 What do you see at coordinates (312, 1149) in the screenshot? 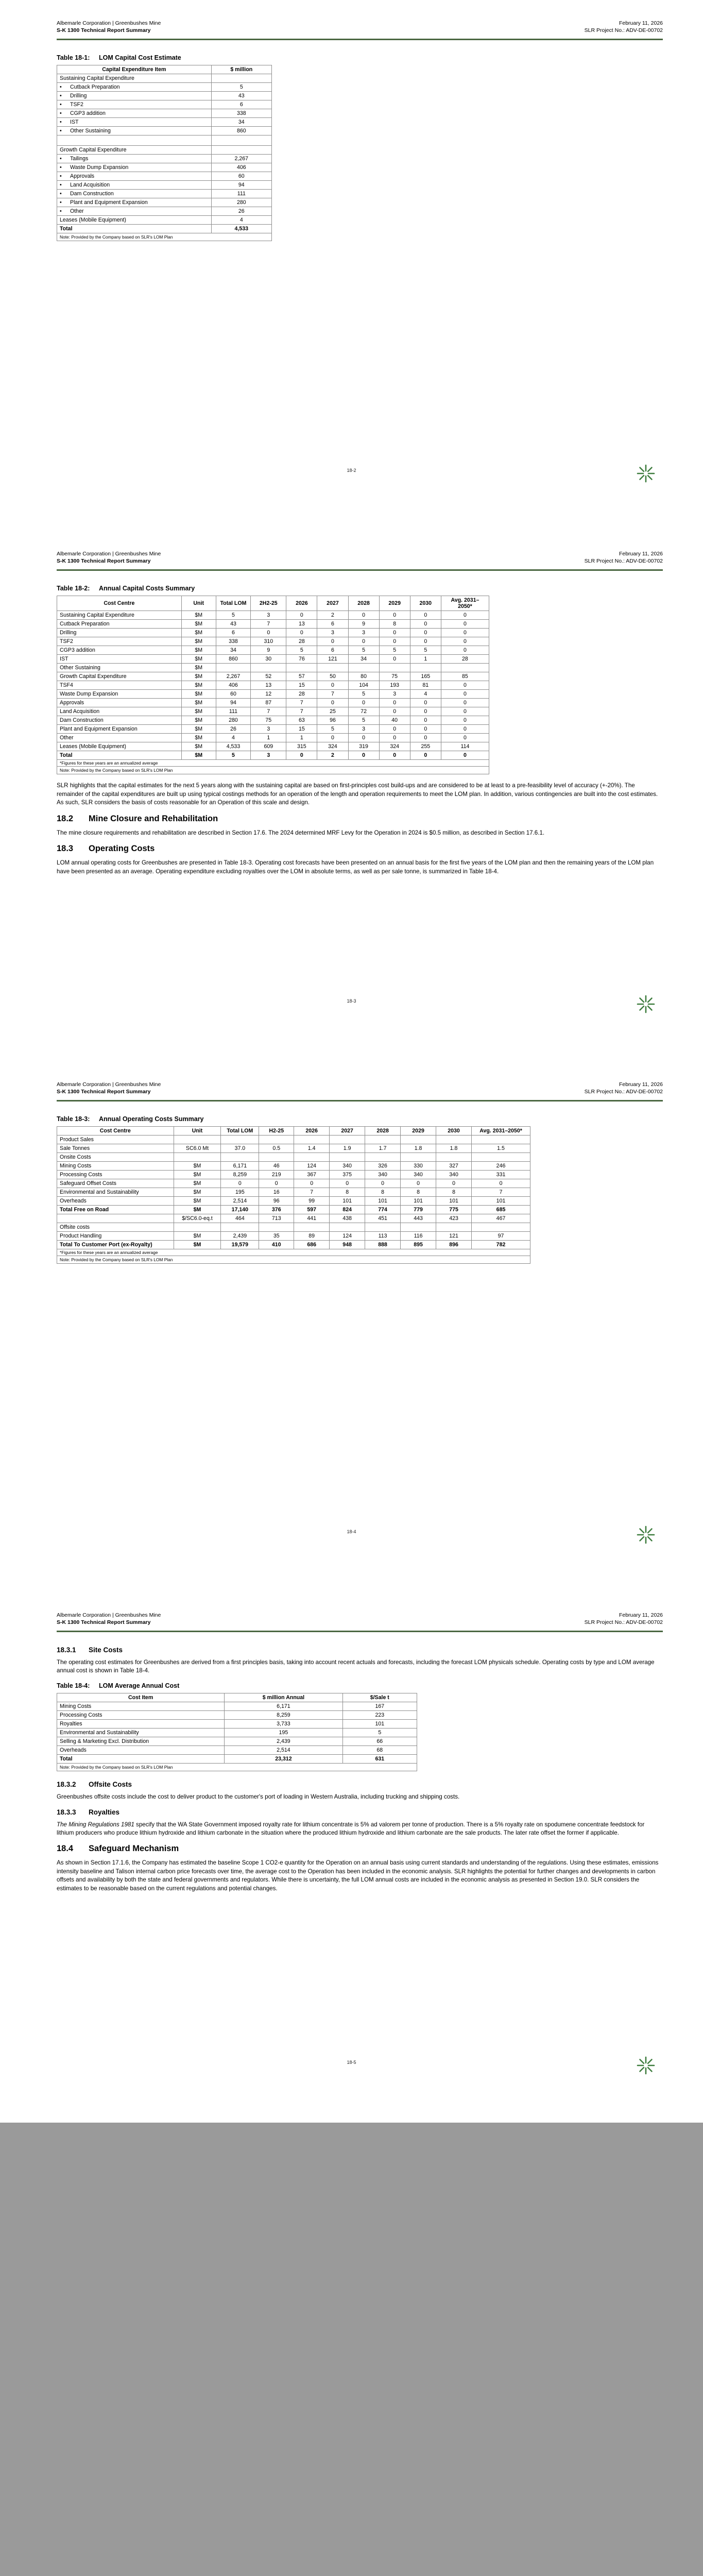
I see `cell-value-2: 1.4` at bounding box center [312, 1149].